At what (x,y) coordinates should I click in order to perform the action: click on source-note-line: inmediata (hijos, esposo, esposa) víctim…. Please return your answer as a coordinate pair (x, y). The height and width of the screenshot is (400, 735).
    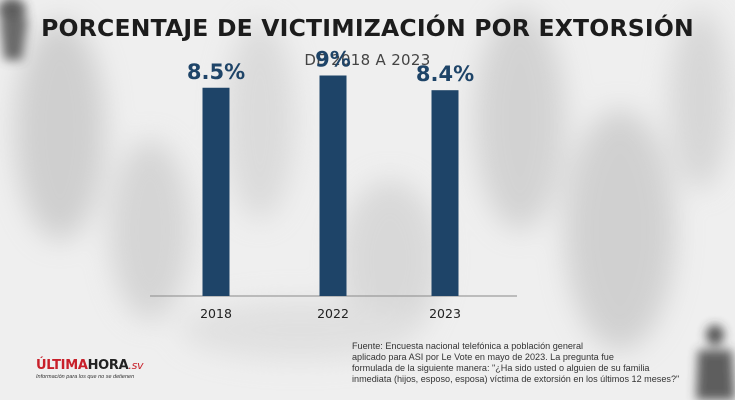
    Looking at the image, I should click on (516, 379).